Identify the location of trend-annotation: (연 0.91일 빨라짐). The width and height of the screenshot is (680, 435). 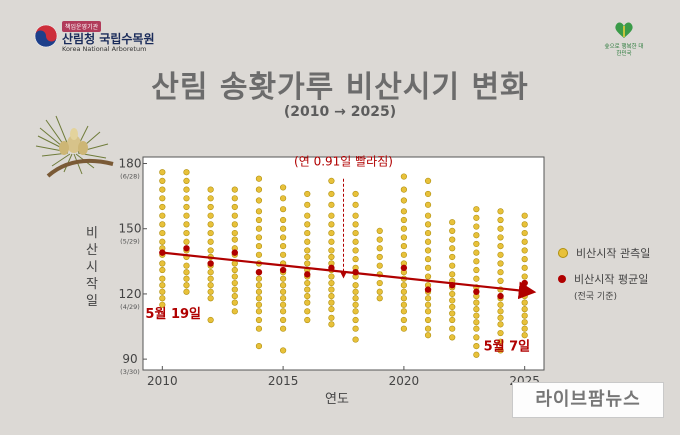
(343, 162).